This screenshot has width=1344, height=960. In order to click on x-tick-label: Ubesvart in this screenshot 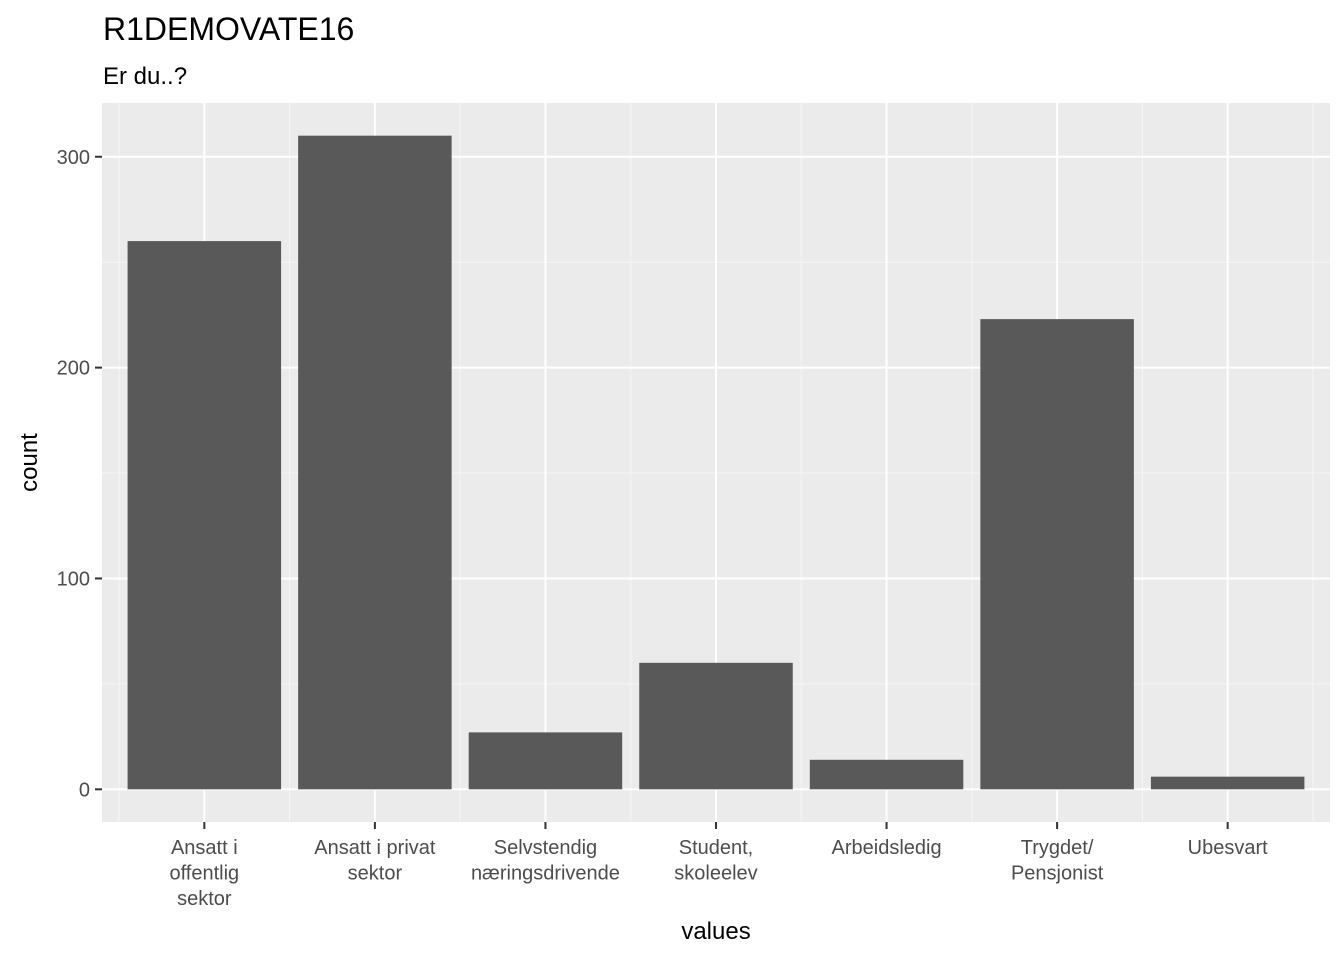, I will do `click(1228, 848)`.